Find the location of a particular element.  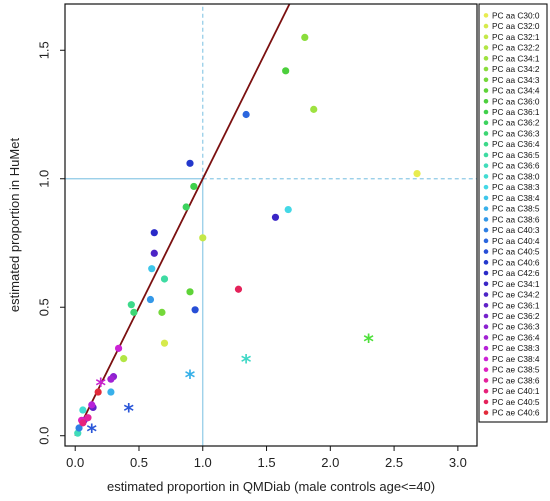

y-tick-label: 0.0 is located at coordinates (43, 436).